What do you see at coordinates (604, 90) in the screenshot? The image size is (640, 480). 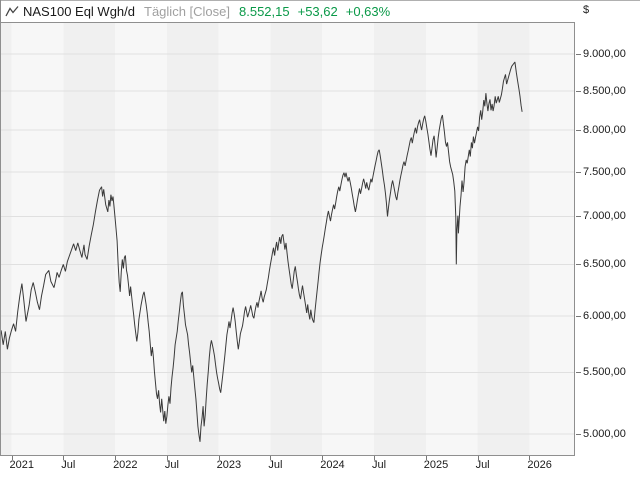 I see `y-axis-label: 8.500,00` at bounding box center [604, 90].